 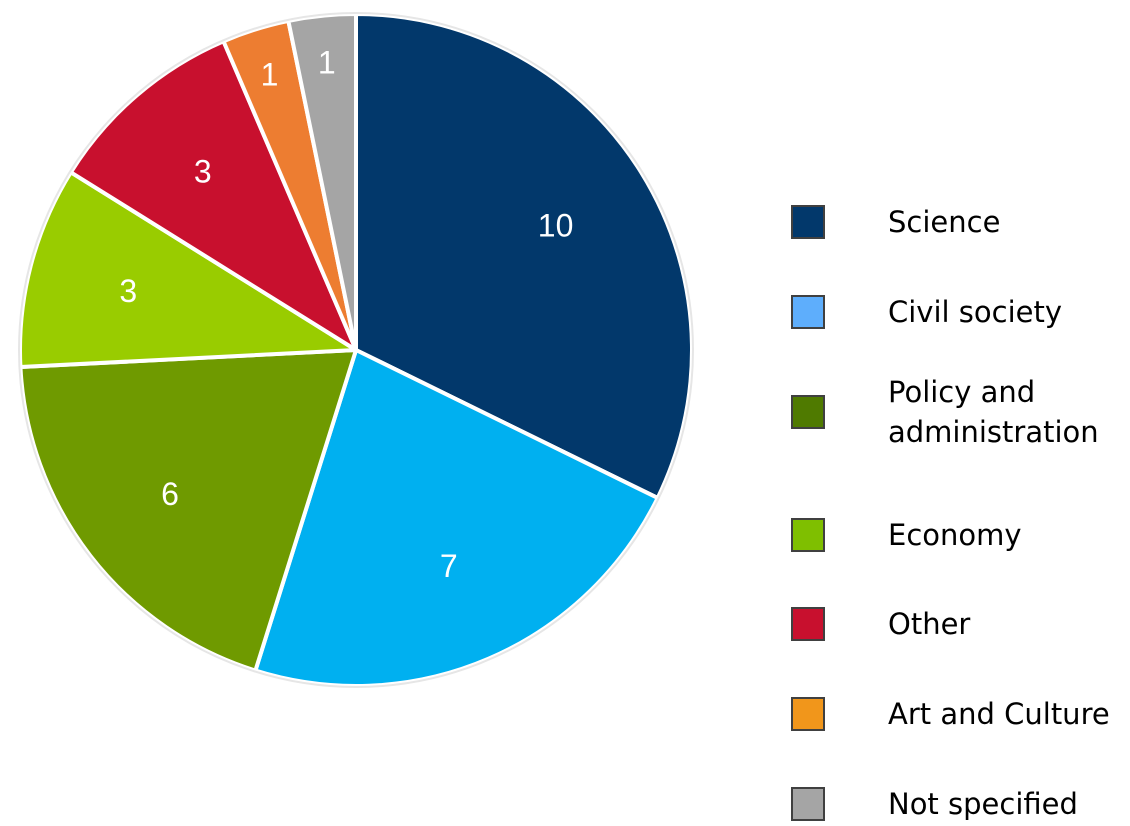 I want to click on legend-label-other: Other, so click(x=929, y=624).